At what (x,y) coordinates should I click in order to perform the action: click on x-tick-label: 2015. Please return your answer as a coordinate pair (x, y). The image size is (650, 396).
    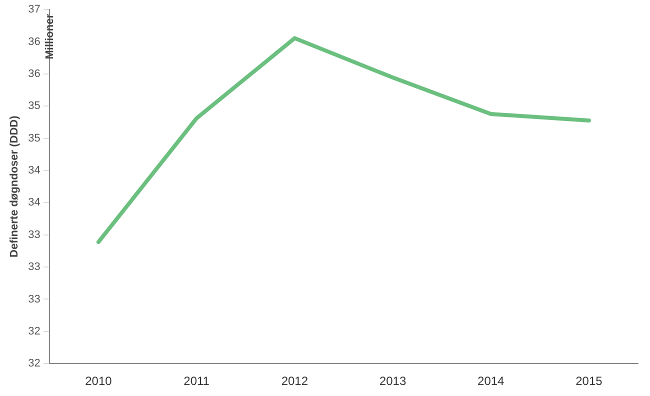
    Looking at the image, I should click on (589, 381).